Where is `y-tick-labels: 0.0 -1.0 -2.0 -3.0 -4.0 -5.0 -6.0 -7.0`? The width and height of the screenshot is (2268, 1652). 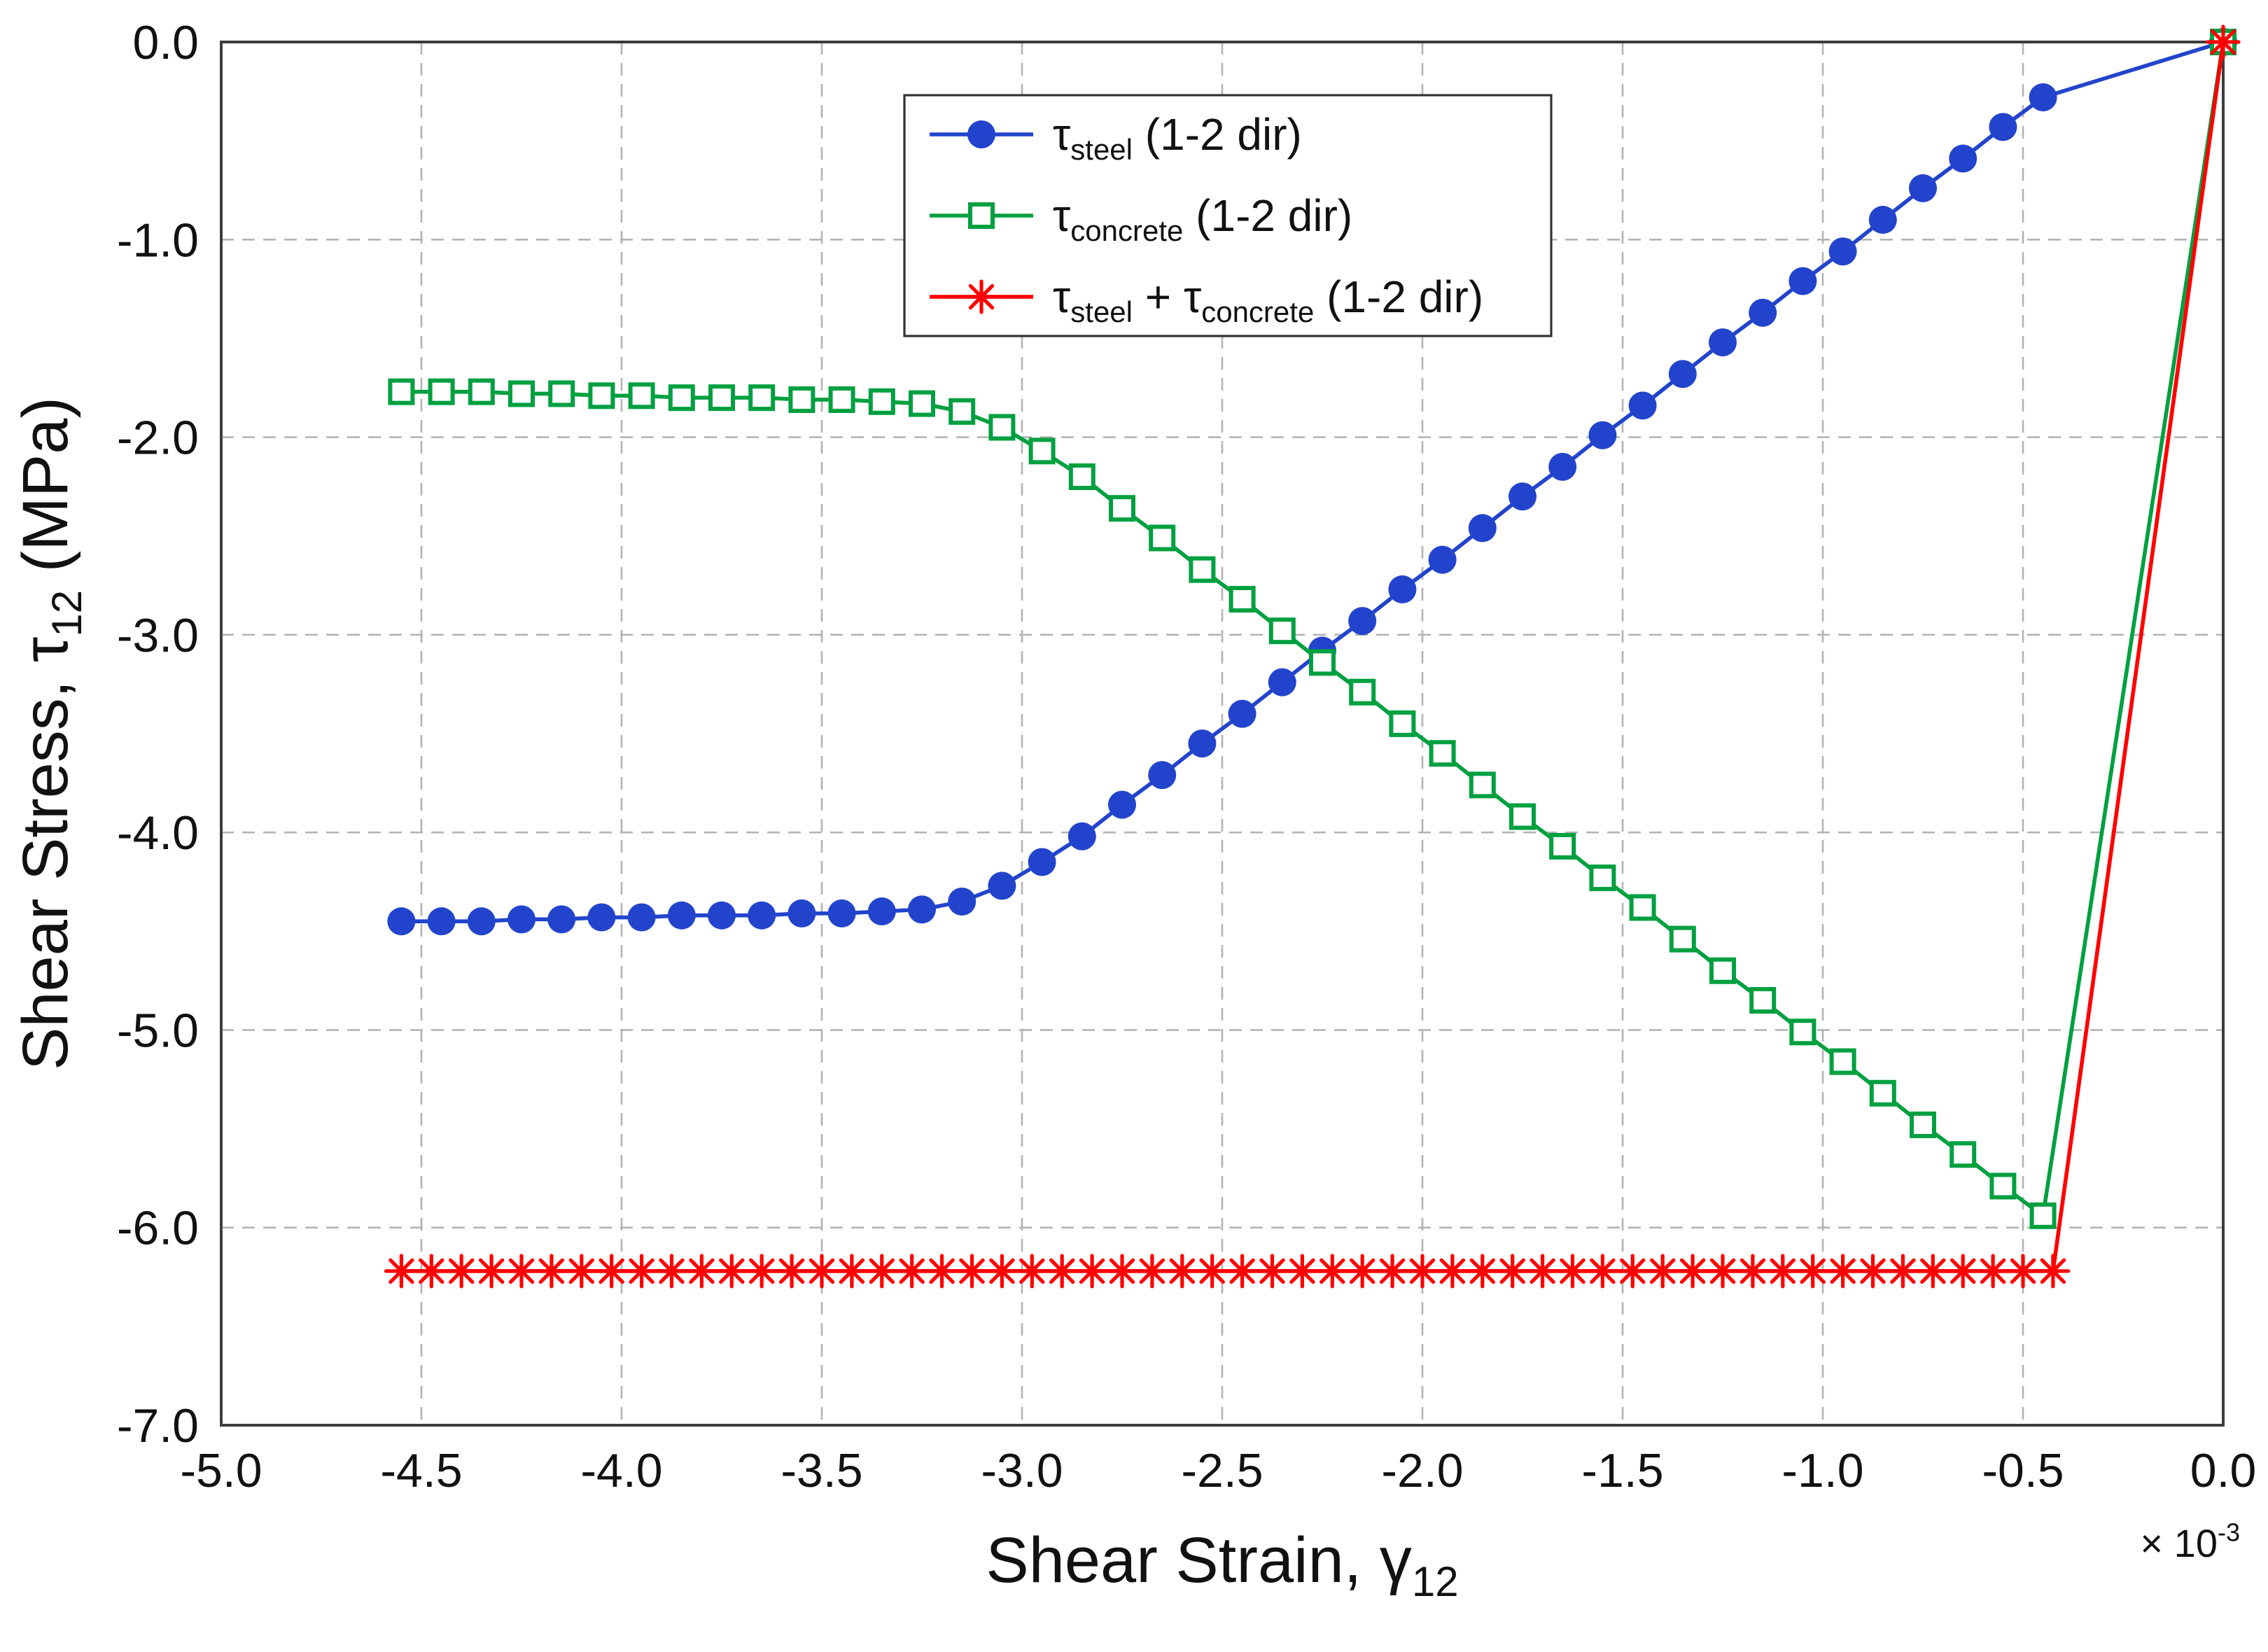
y-tick-labels: 0.0 -1.0 -2.0 -3.0 -4.0 -5.0 -6.0 -7.0 is located at coordinates (158, 734).